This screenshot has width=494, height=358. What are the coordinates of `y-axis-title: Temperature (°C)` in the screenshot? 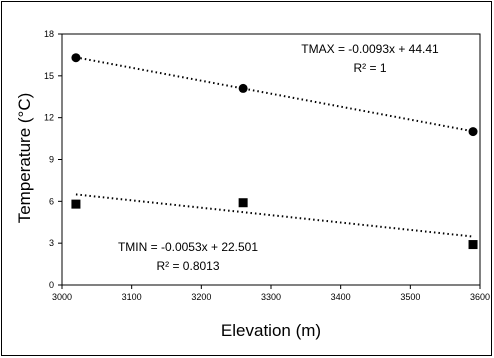 It's located at (24, 158).